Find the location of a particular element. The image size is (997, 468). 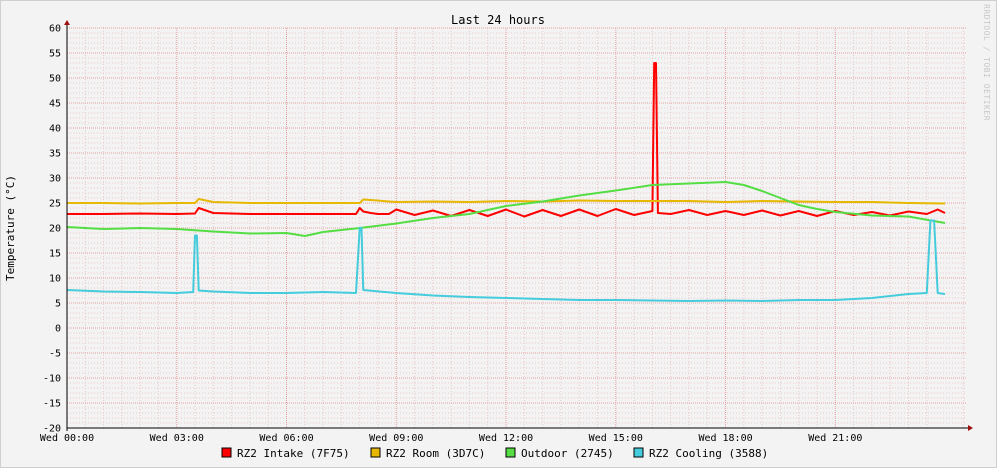

legend-label: RZ2 Cooling (3588) is located at coordinates (708, 453).